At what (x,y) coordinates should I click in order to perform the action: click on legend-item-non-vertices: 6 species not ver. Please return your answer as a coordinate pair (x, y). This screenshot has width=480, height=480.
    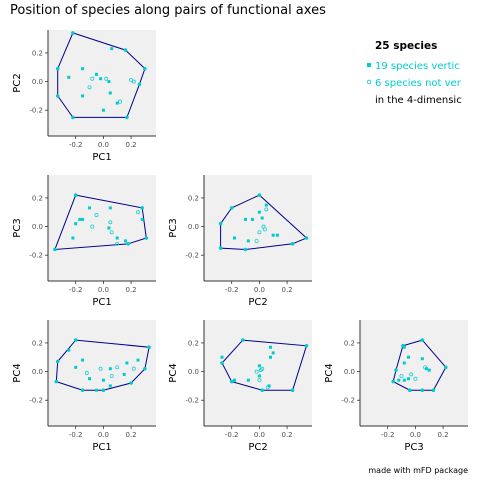
    Looking at the image, I should click on (418, 83).